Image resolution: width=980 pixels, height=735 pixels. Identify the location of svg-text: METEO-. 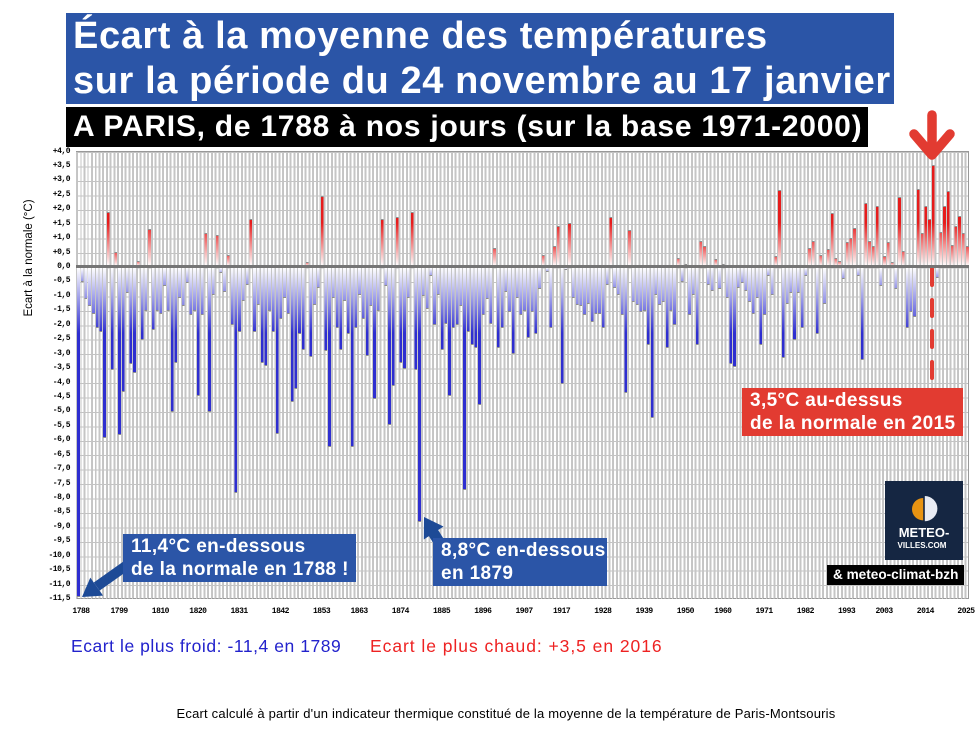
(924, 532).